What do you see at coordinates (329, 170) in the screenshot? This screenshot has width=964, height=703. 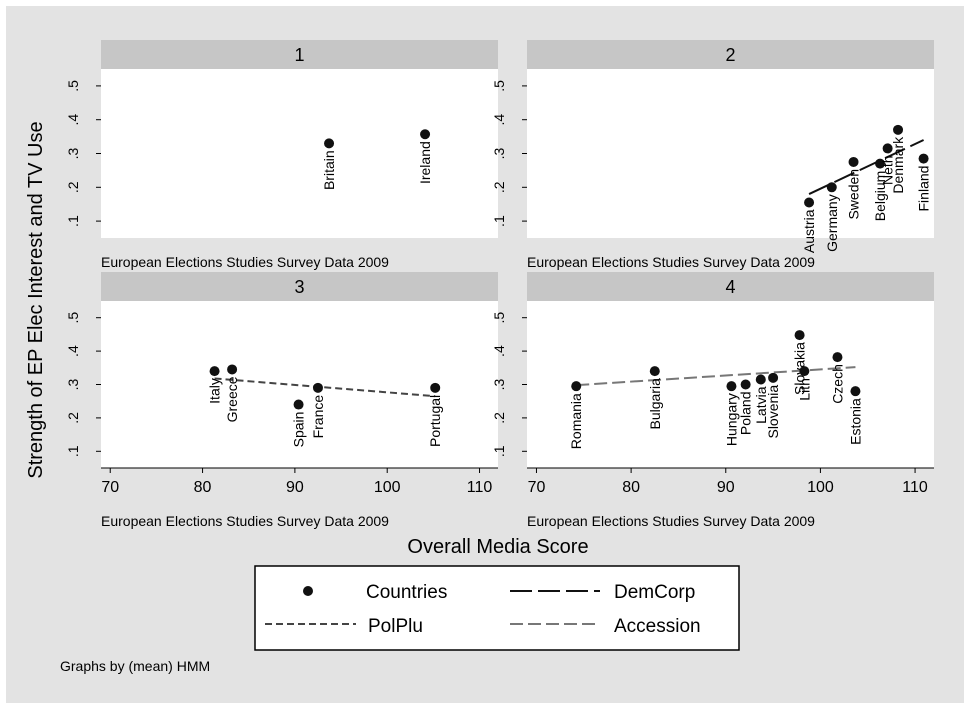 I see `point-label: Britain` at bounding box center [329, 170].